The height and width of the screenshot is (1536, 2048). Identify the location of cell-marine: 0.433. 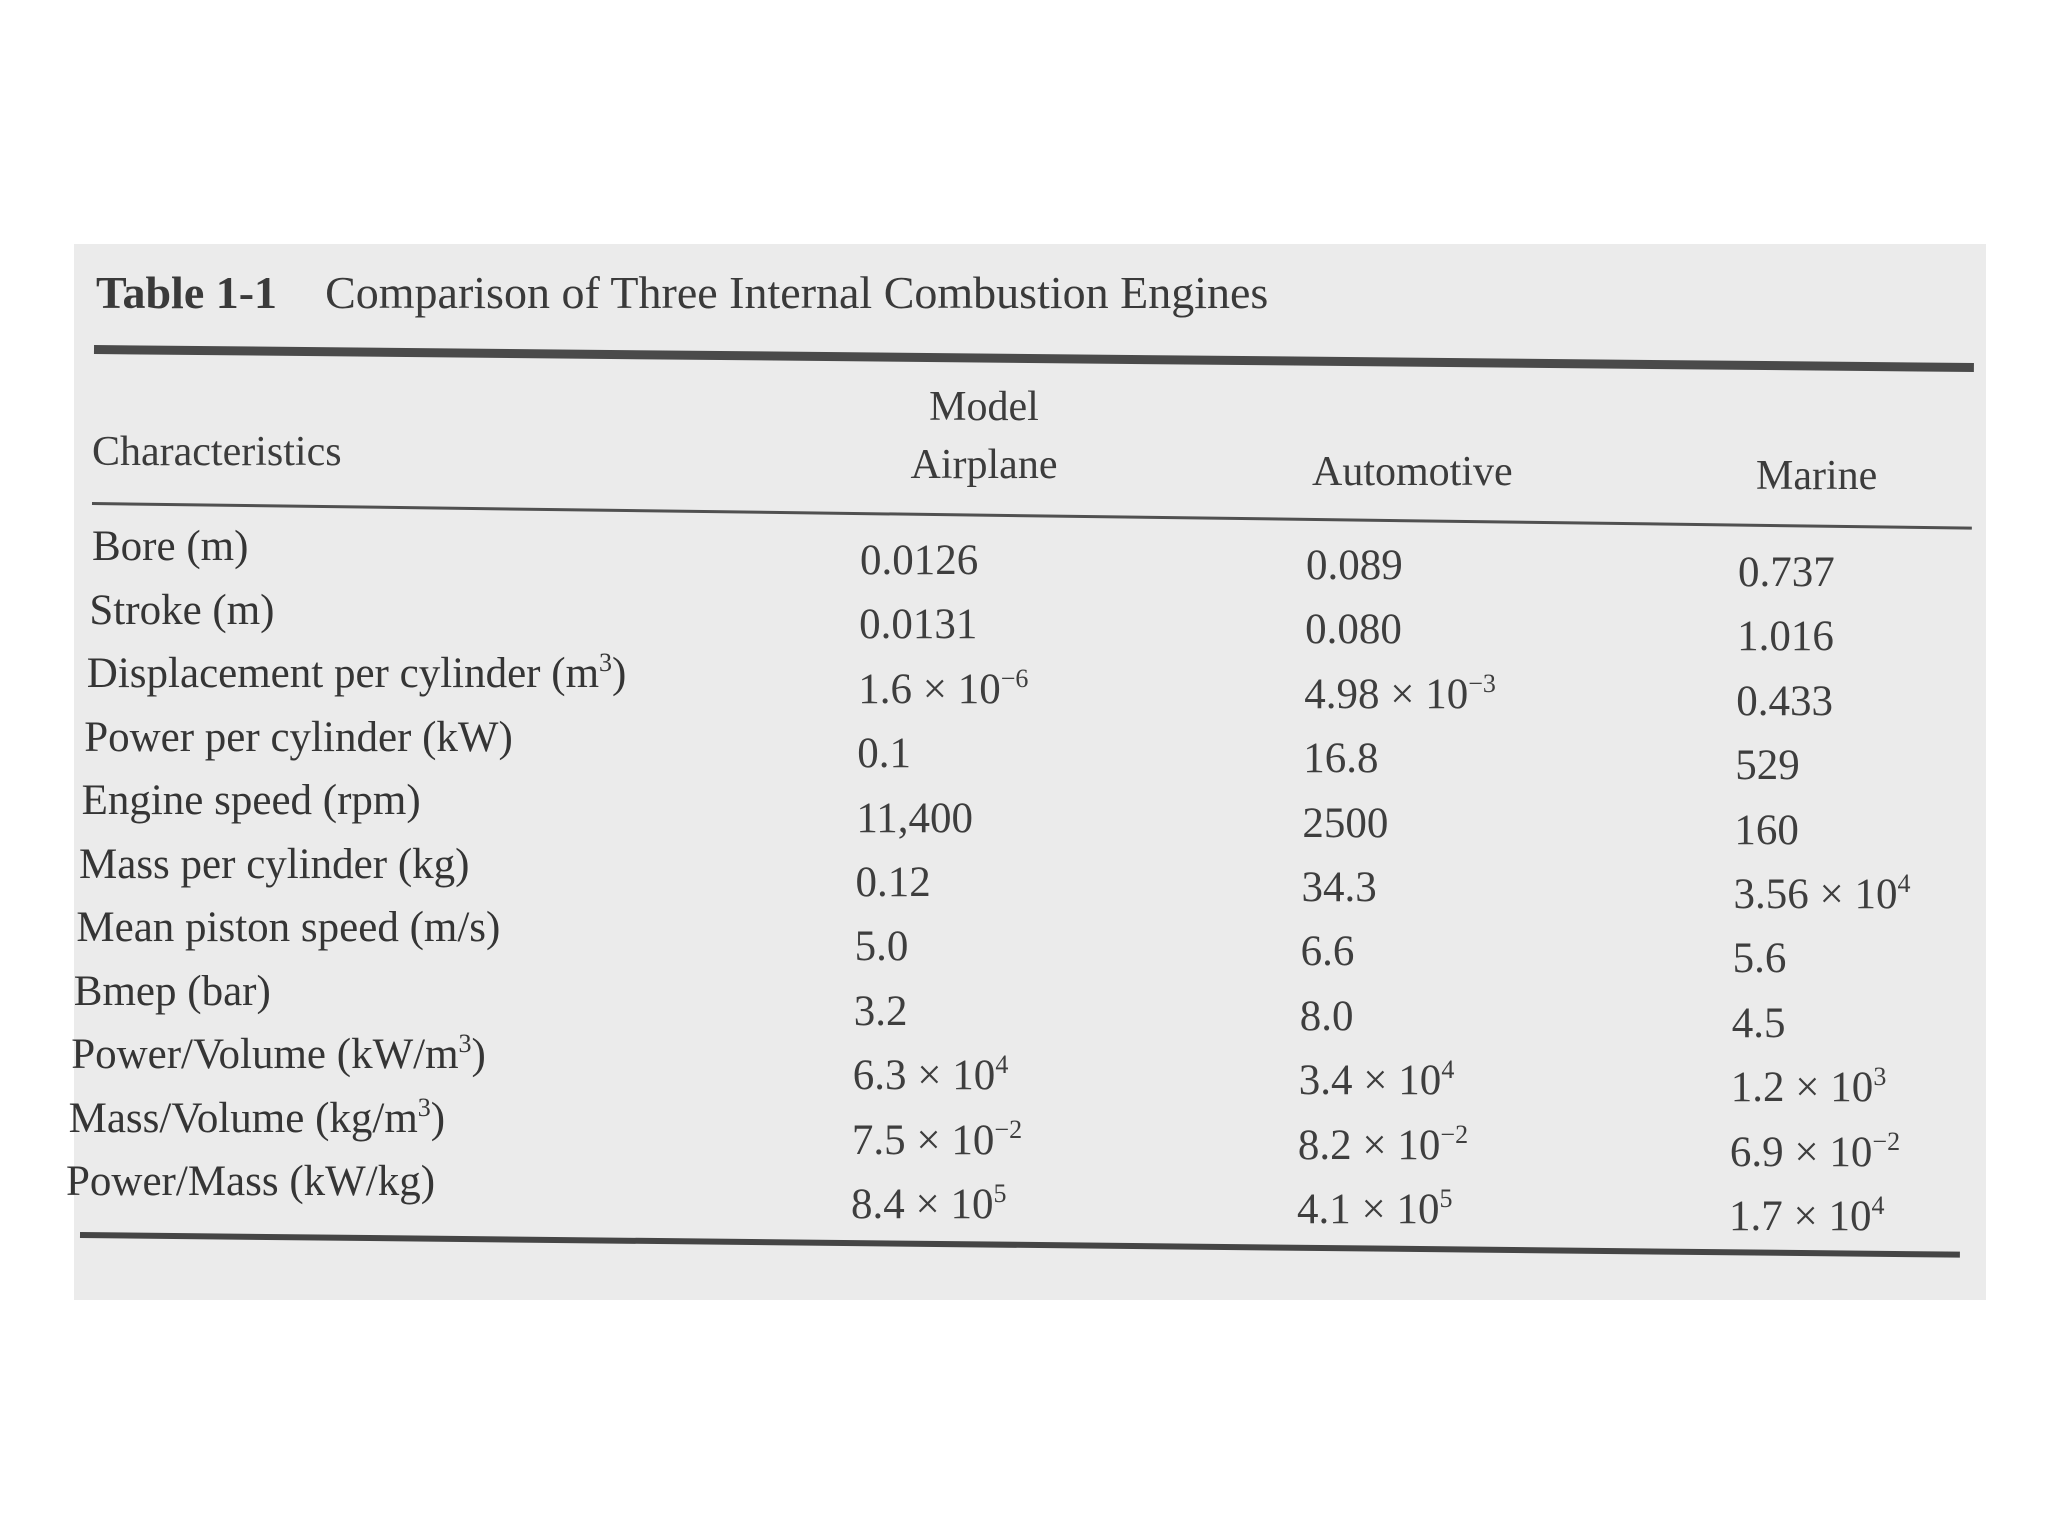
(1784, 702).